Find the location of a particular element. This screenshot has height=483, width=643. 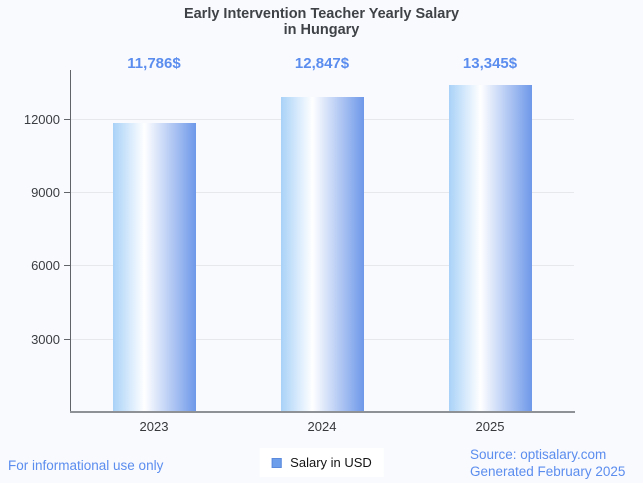

x-axis-label-2024: 2024 is located at coordinates (322, 426).